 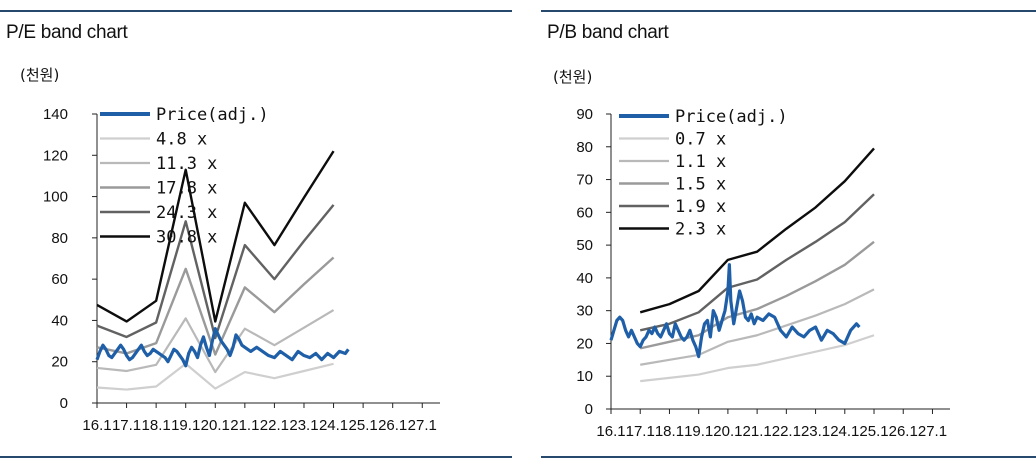 I want to click on legend-label: 1.9 x, so click(x=700, y=207).